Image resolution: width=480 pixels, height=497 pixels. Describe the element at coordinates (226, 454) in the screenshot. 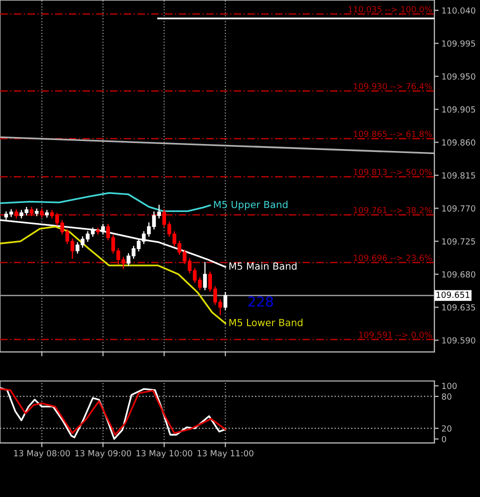

I see `x-tick-label: 13 May 11:00` at that location.